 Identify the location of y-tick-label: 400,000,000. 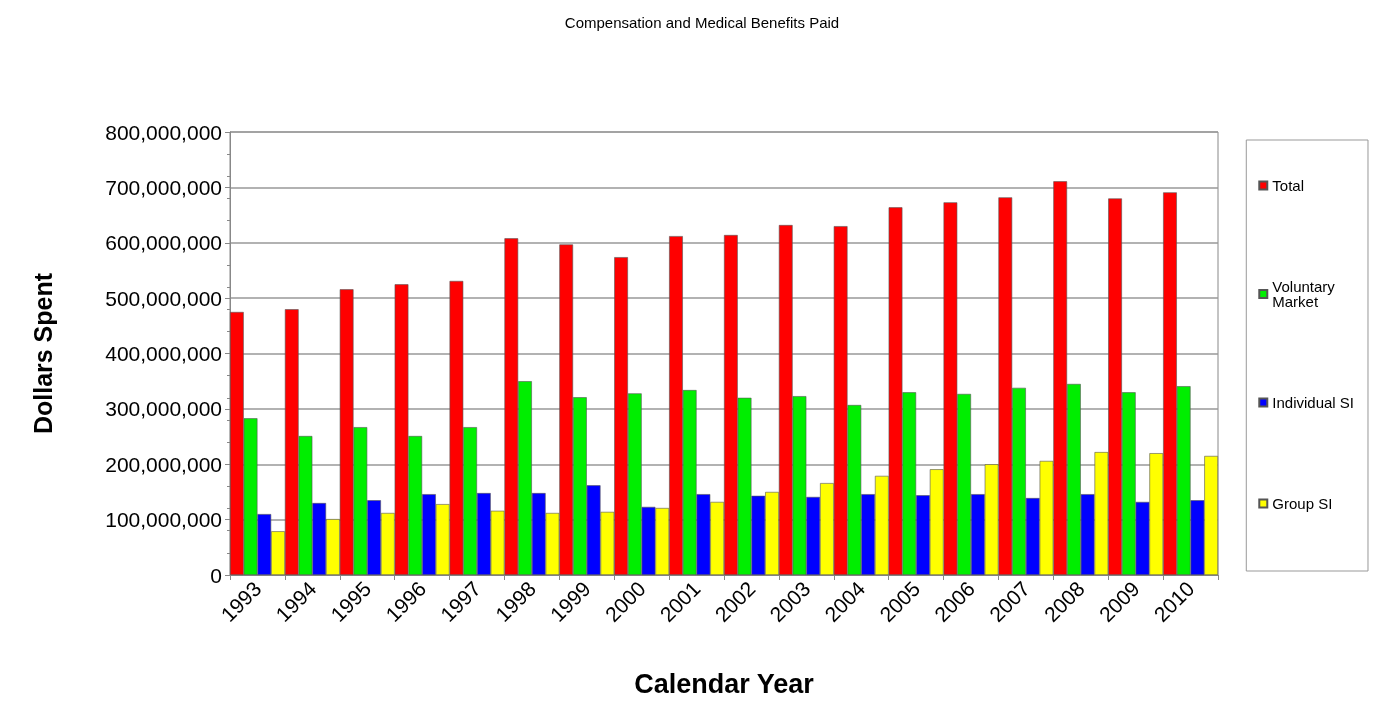
(163, 353).